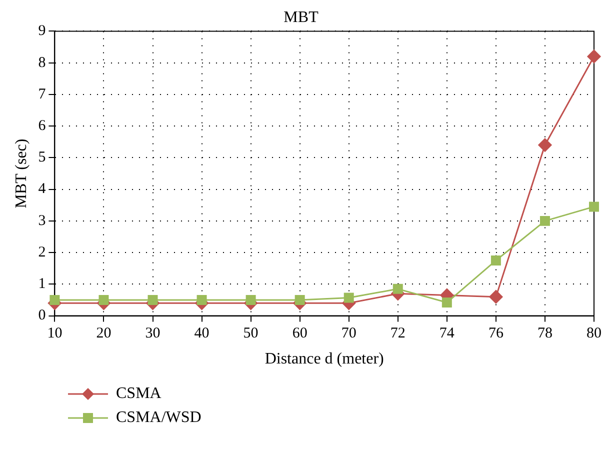 Image resolution: width=608 pixels, height=449 pixels. Describe the element at coordinates (42, 94) in the screenshot. I see `y-tick-label: 7` at that location.